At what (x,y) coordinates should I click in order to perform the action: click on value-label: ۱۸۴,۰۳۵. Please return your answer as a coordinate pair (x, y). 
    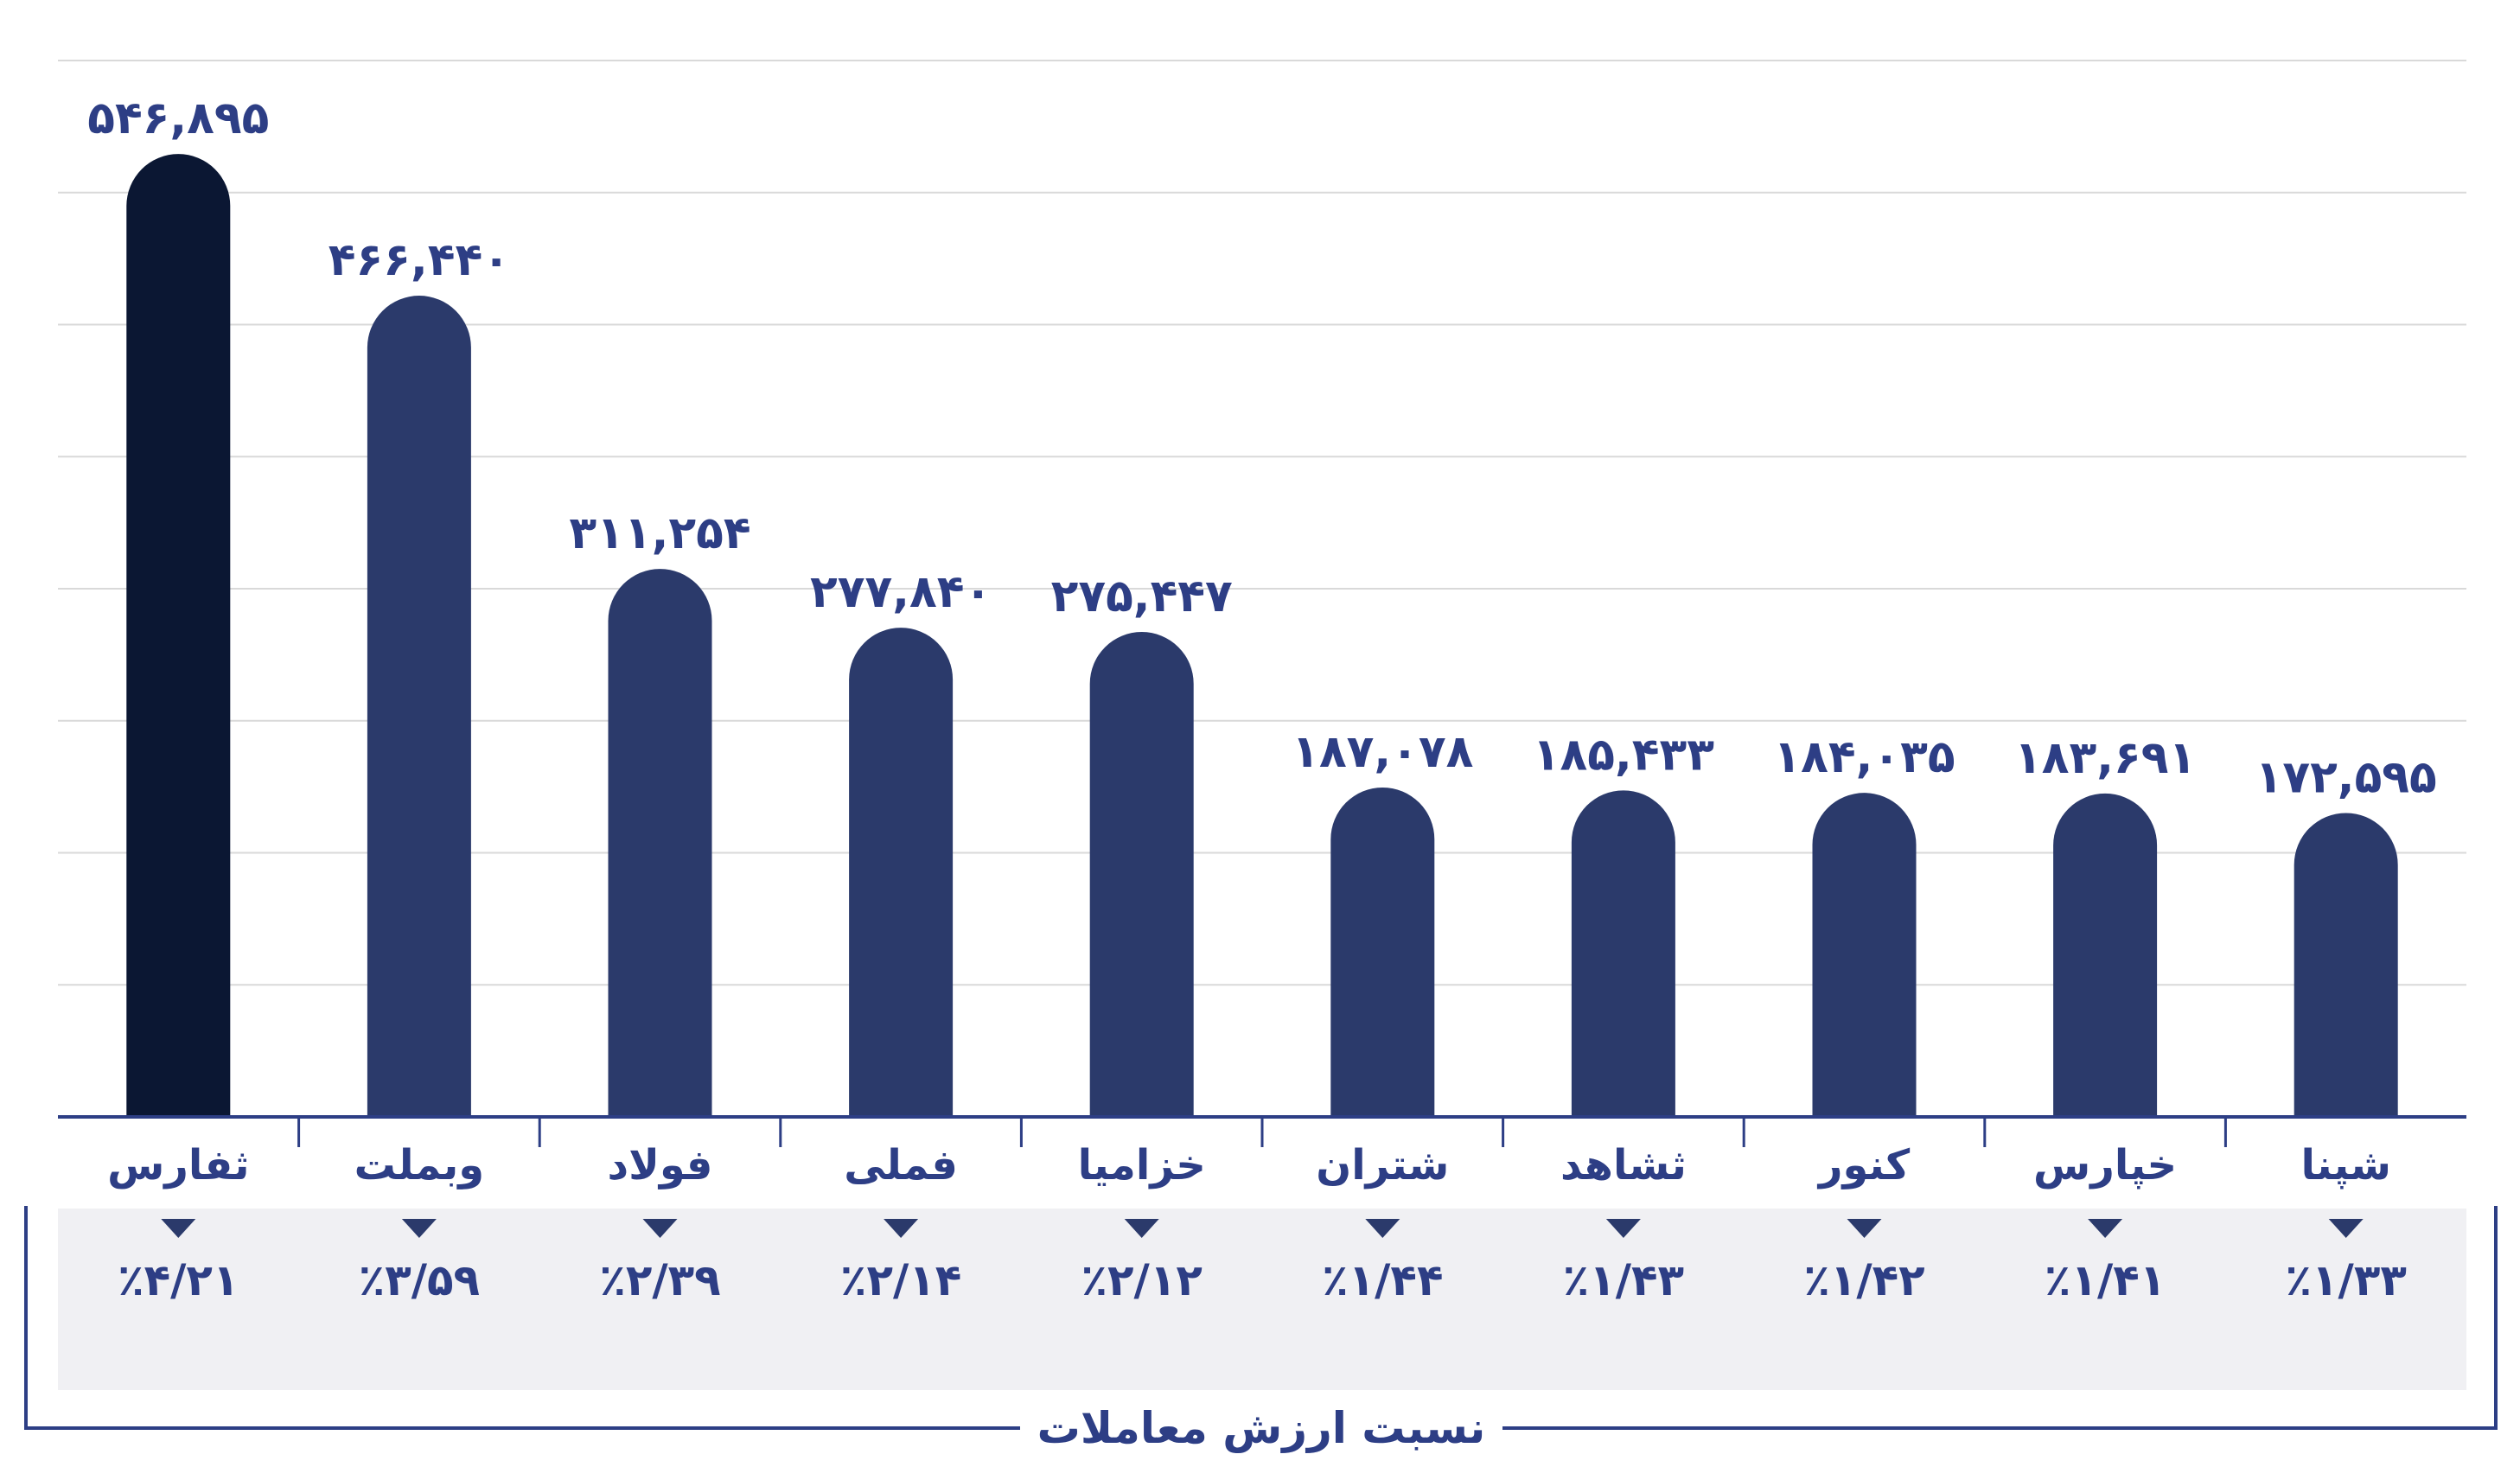
    Looking at the image, I should click on (1864, 757).